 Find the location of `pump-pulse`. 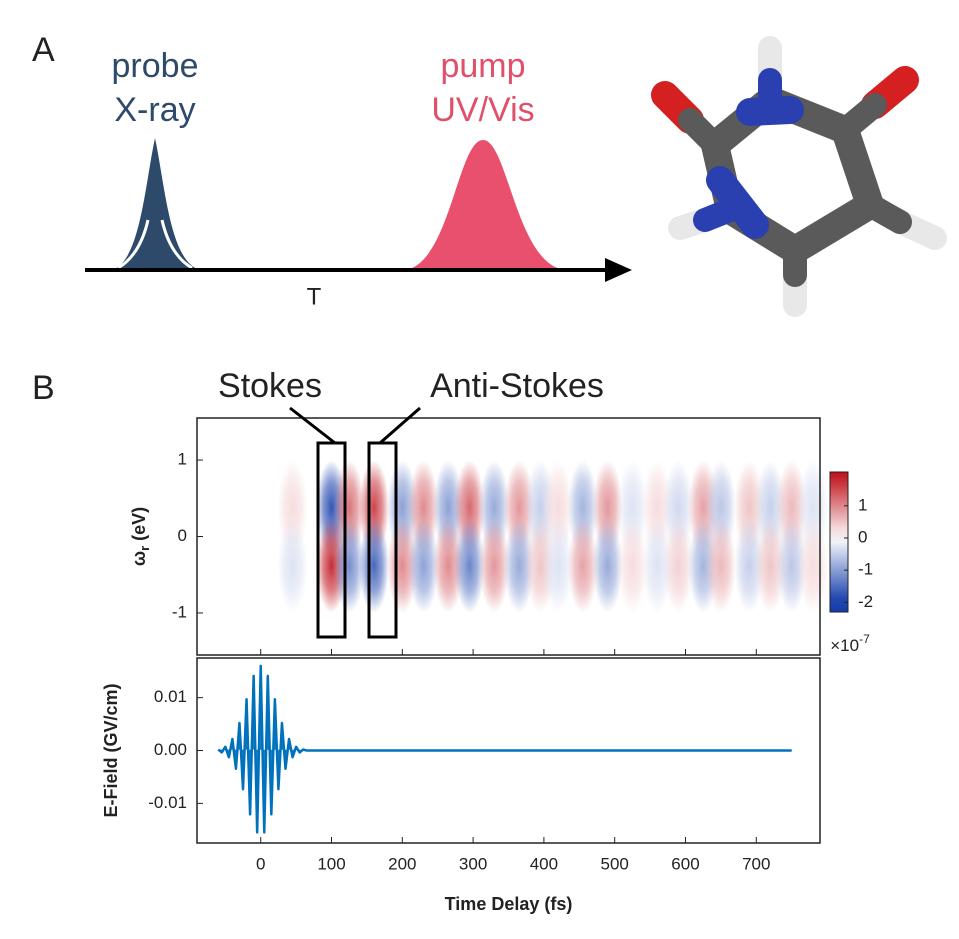

pump-pulse is located at coordinates (485, 205).